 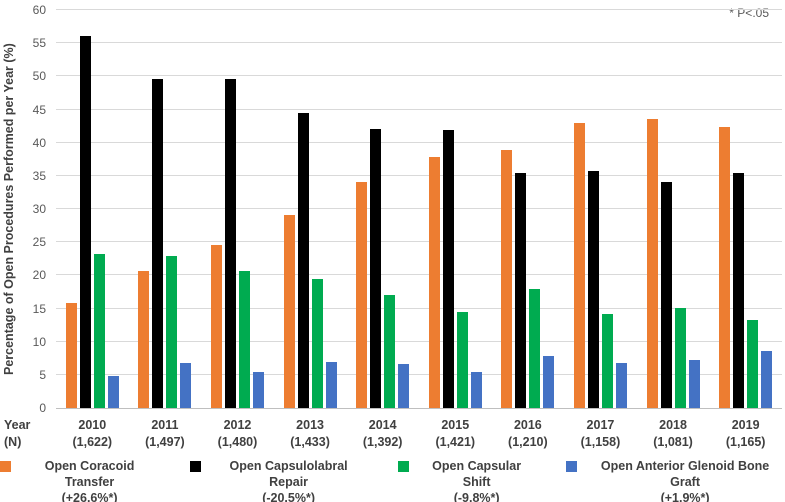 What do you see at coordinates (362, 294) in the screenshot?
I see `bar-2014-open-coracoid-transfer` at bounding box center [362, 294].